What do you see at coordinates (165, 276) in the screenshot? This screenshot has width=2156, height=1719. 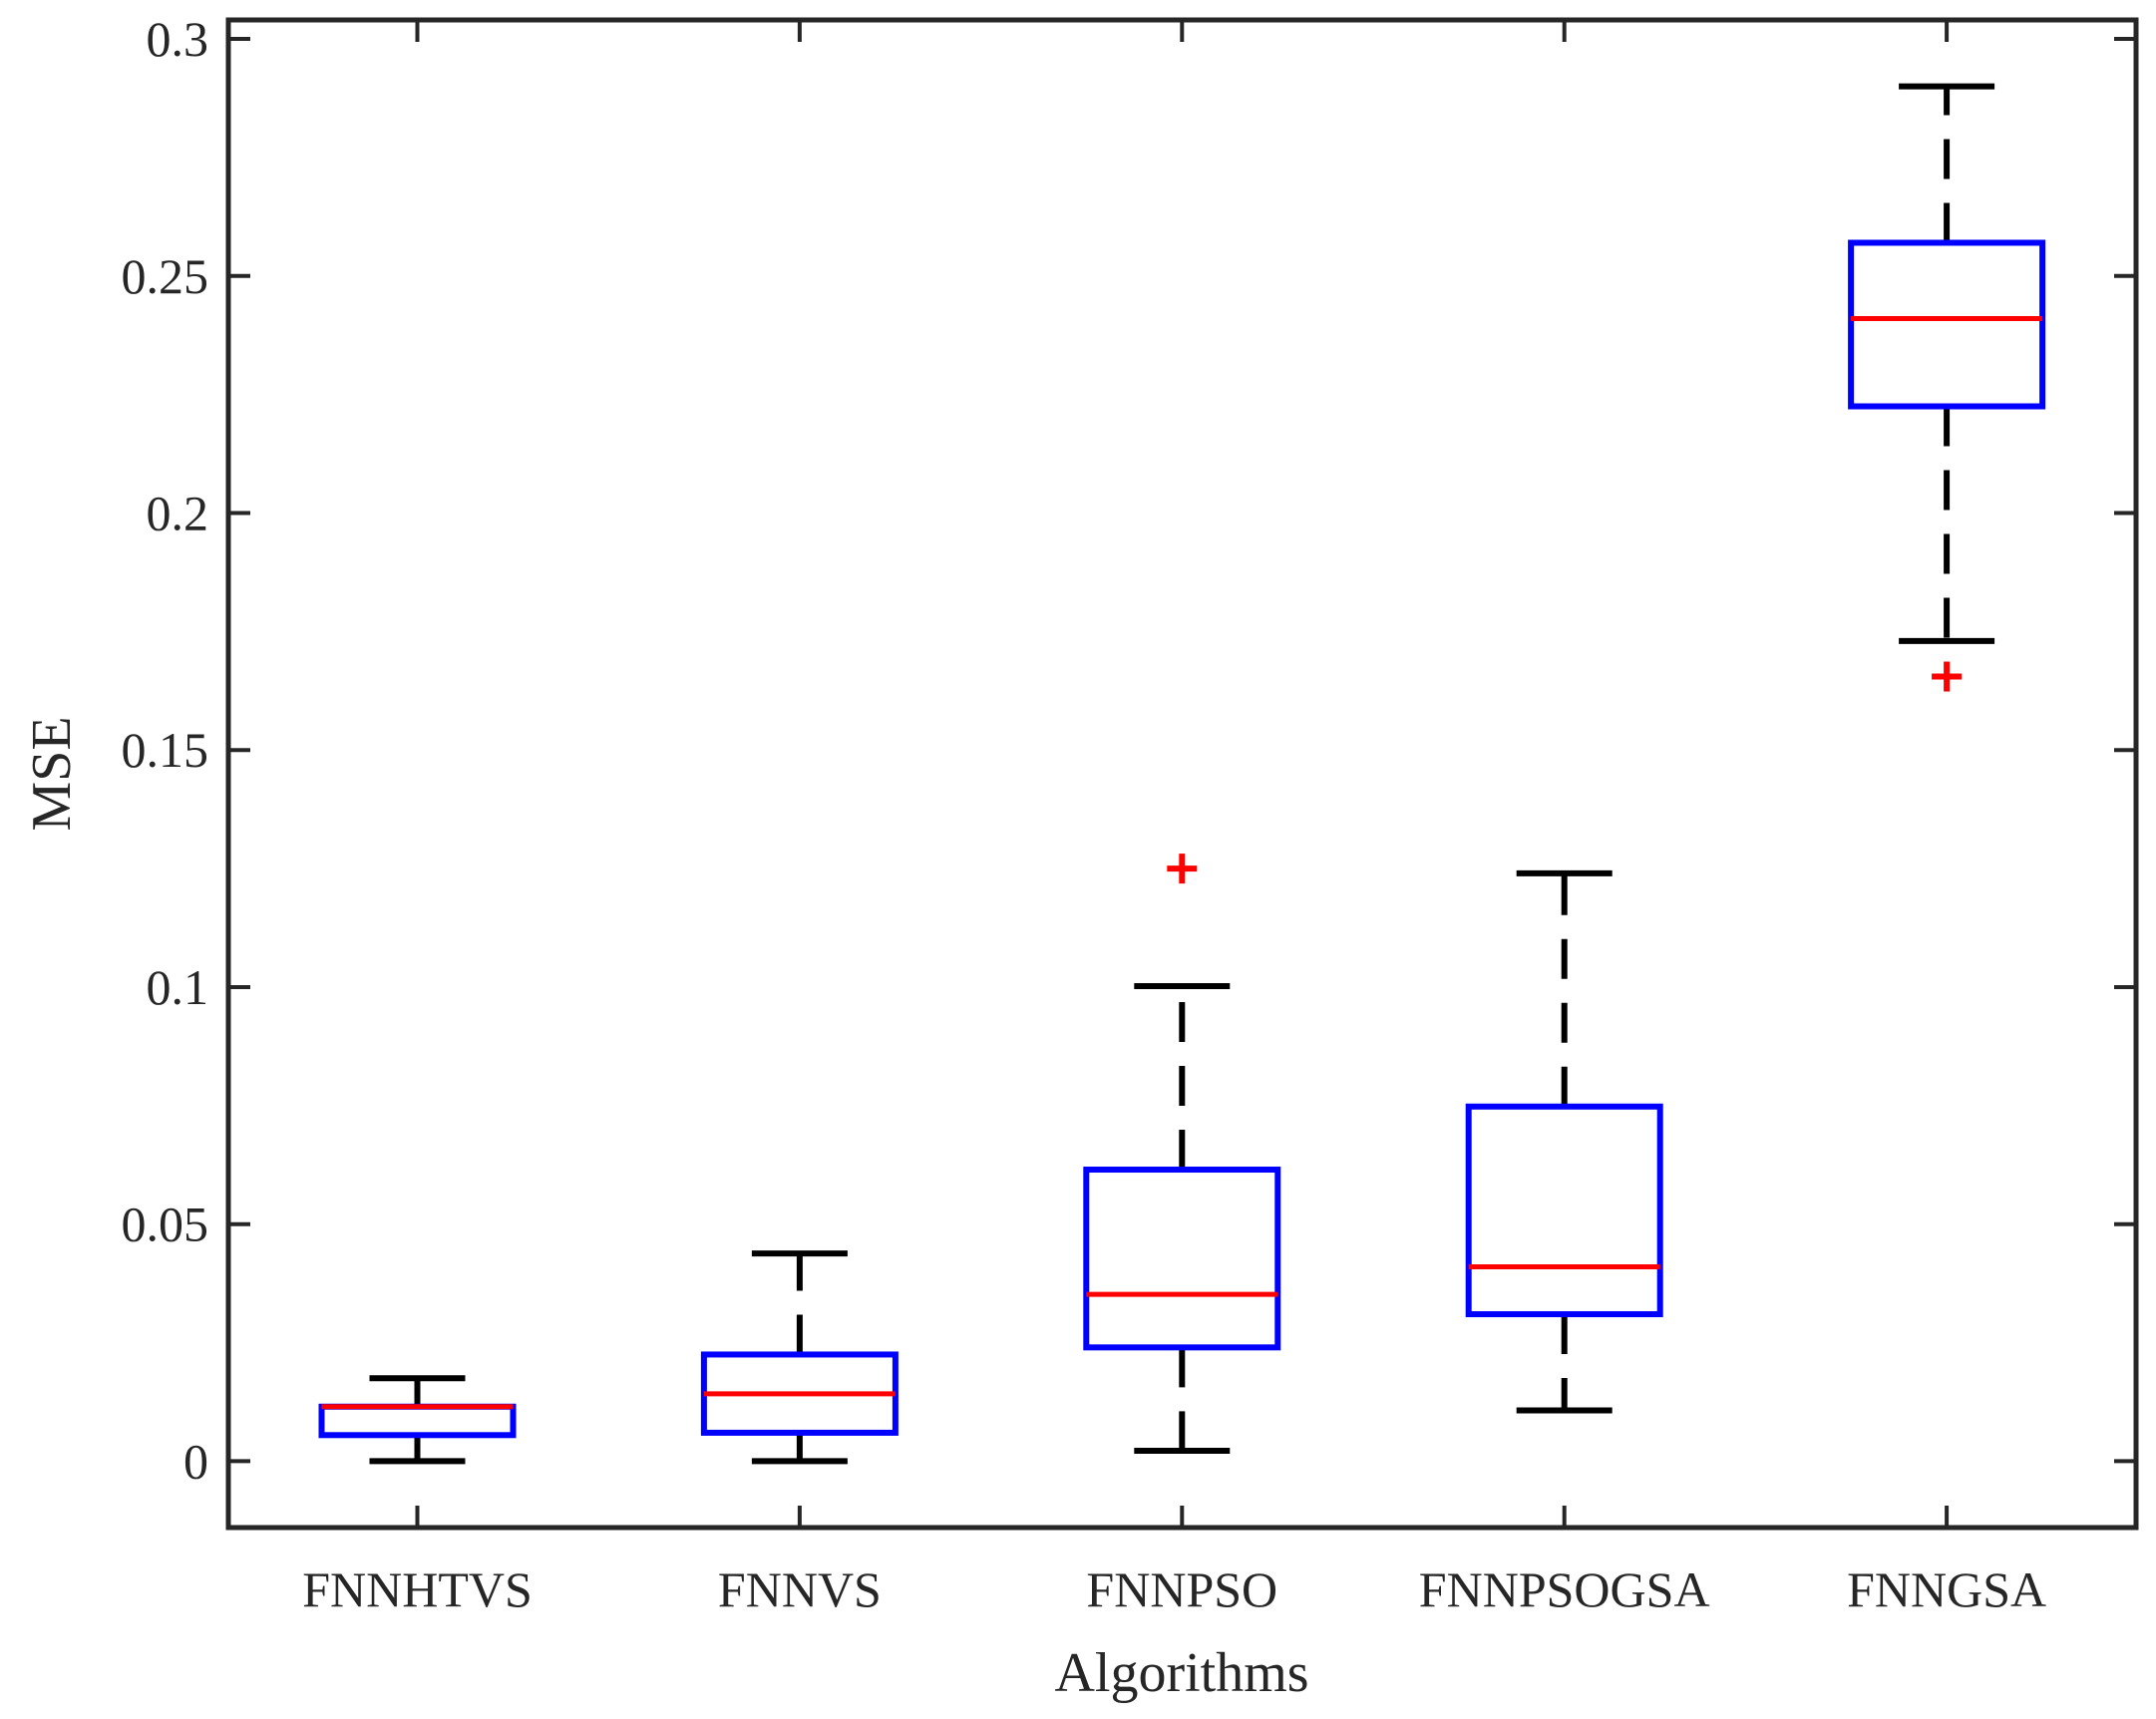 I see `y-tick-label: 0.25` at bounding box center [165, 276].